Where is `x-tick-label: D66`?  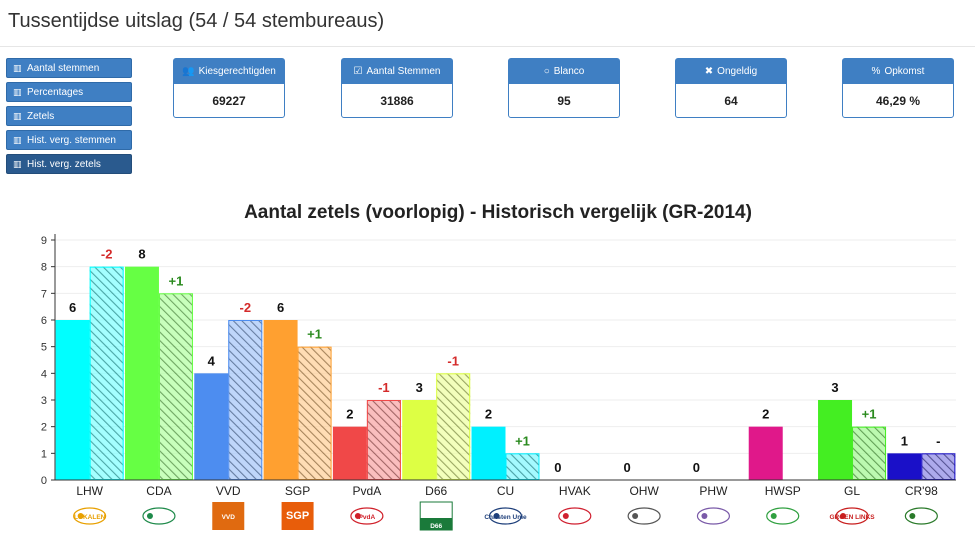
x-tick-label: D66 is located at coordinates (436, 491).